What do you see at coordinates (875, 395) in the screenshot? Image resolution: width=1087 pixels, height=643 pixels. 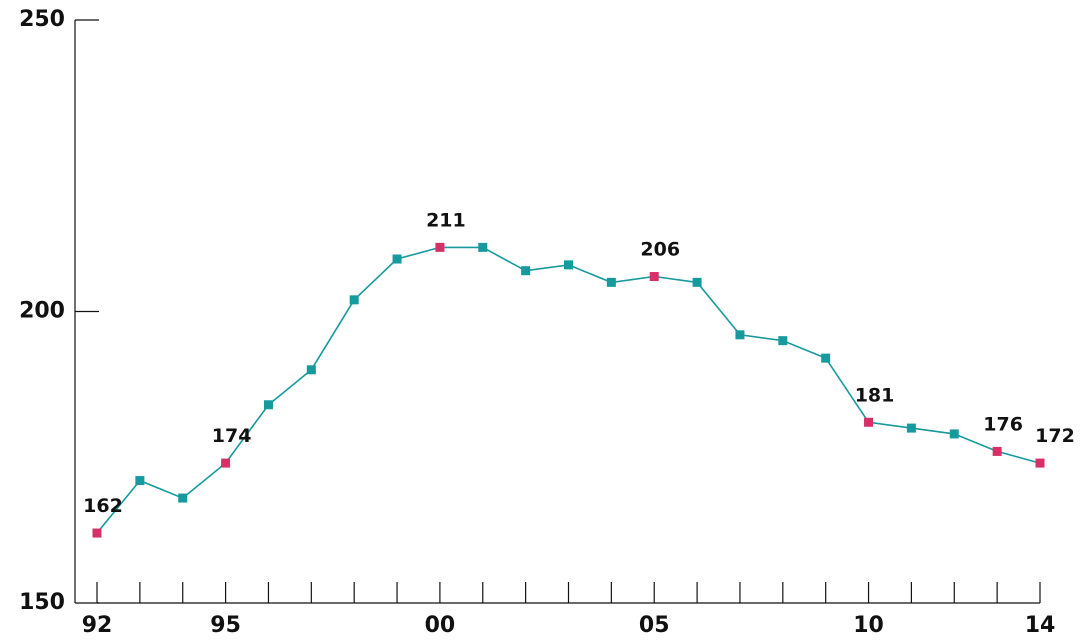 I see `data-label: 181` at bounding box center [875, 395].